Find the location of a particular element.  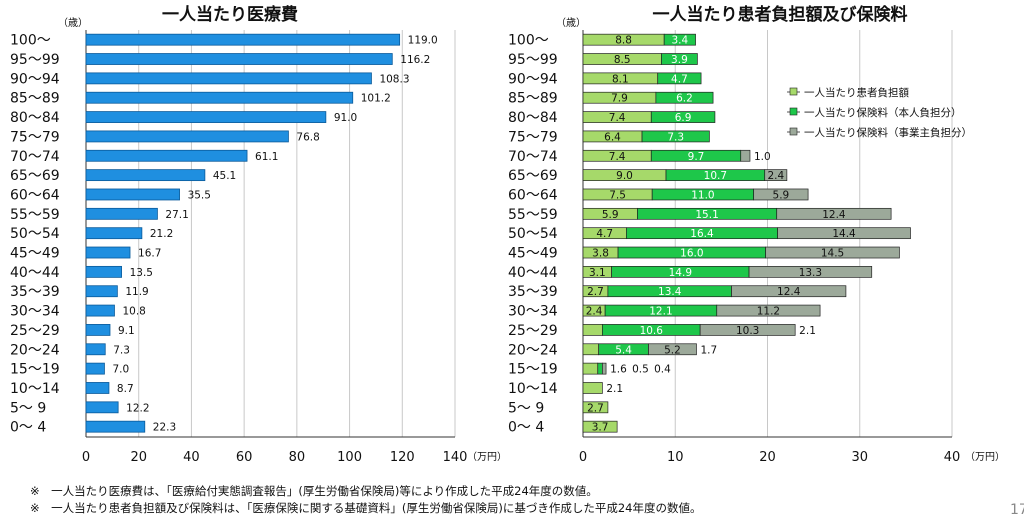

premium-self-value-label: 10.7 is located at coordinates (715, 176).